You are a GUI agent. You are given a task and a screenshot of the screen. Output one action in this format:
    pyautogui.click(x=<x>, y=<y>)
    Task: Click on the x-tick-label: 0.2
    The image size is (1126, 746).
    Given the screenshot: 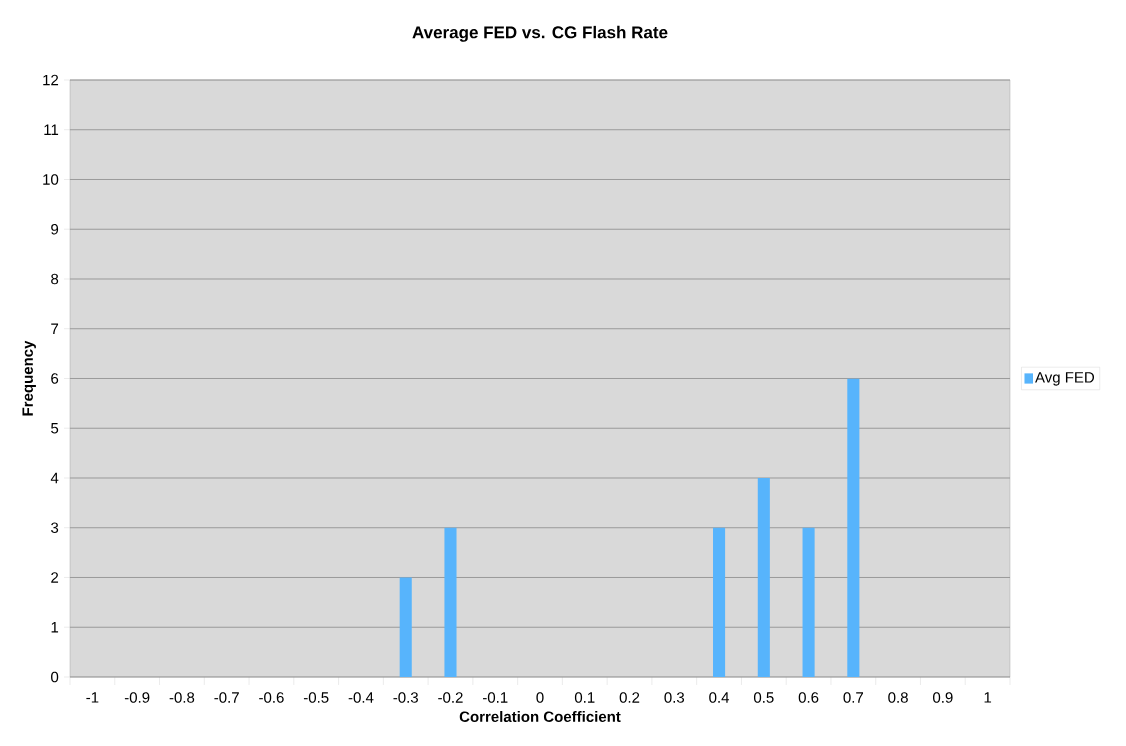 What is the action you would take?
    pyautogui.click(x=629, y=697)
    